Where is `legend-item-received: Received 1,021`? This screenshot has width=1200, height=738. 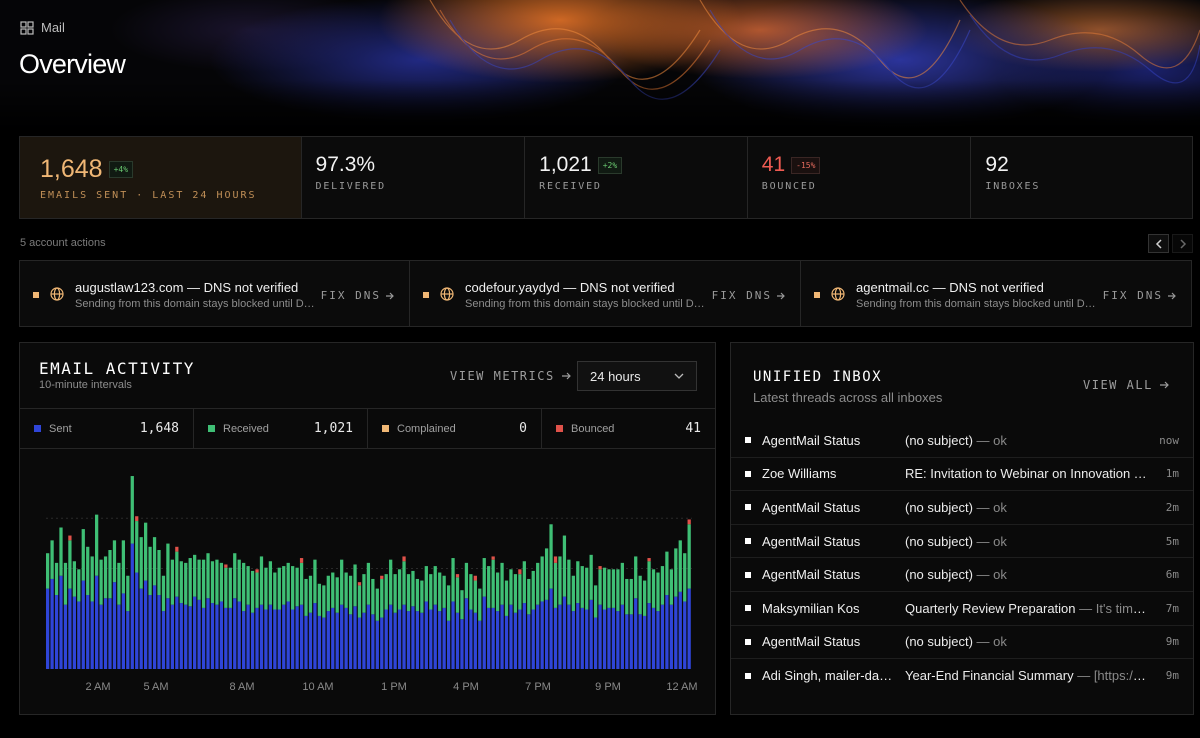
legend-item-received: Received 1,021 is located at coordinates (280, 428).